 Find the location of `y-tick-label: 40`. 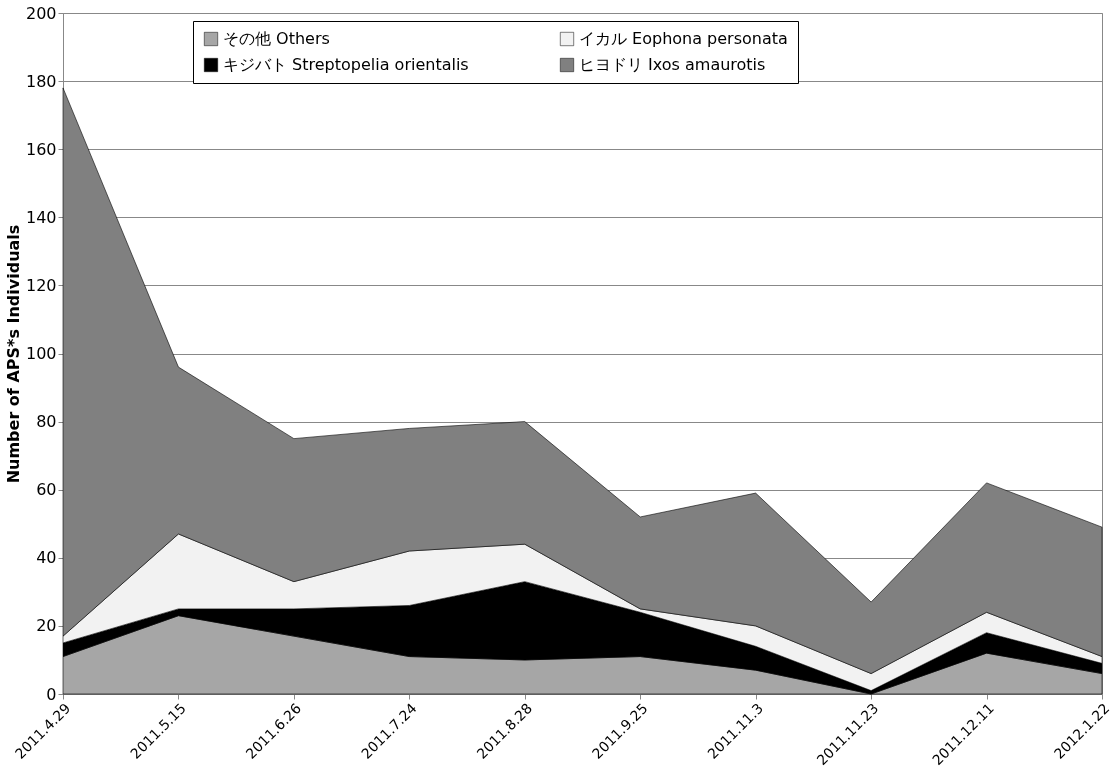

y-tick-label: 40 is located at coordinates (46, 558).